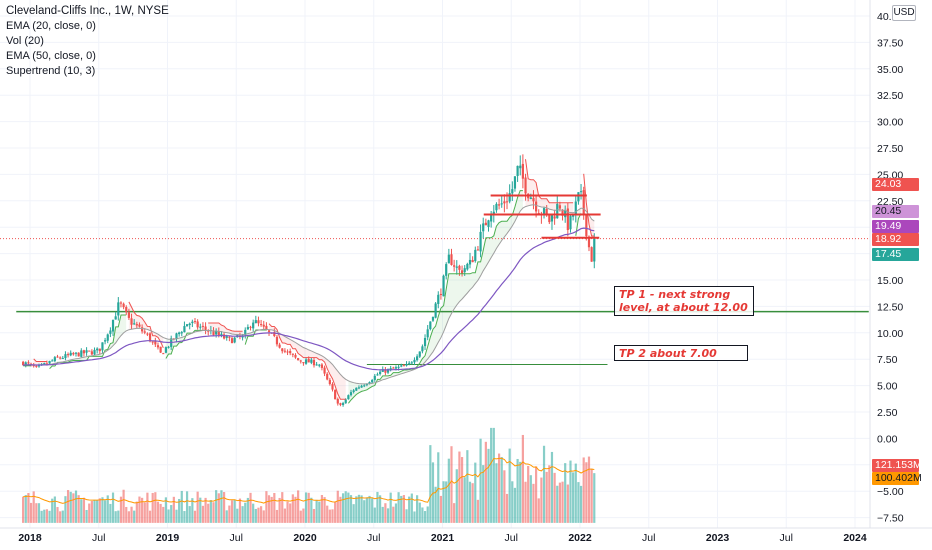 Image resolution: width=932 pixels, height=550 pixels. What do you see at coordinates (443, 538) in the screenshot?
I see `x-tick-label: 2021` at bounding box center [443, 538].